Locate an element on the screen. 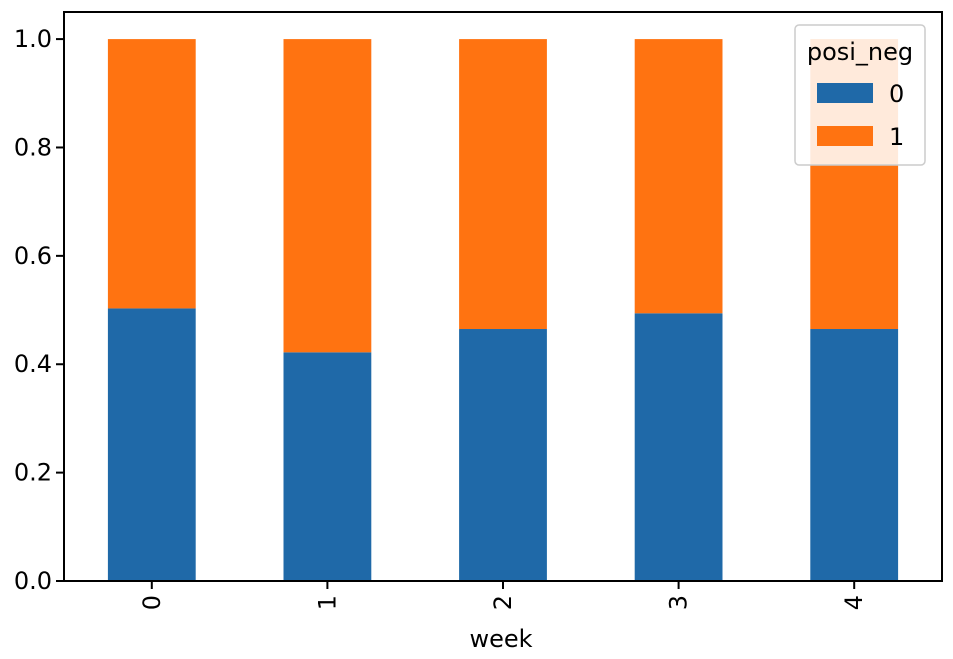 This screenshot has height=659, width=953. y-axis: 0.0 0.2 0.4 0.6 0.8 1.0 is located at coordinates (39, 310).